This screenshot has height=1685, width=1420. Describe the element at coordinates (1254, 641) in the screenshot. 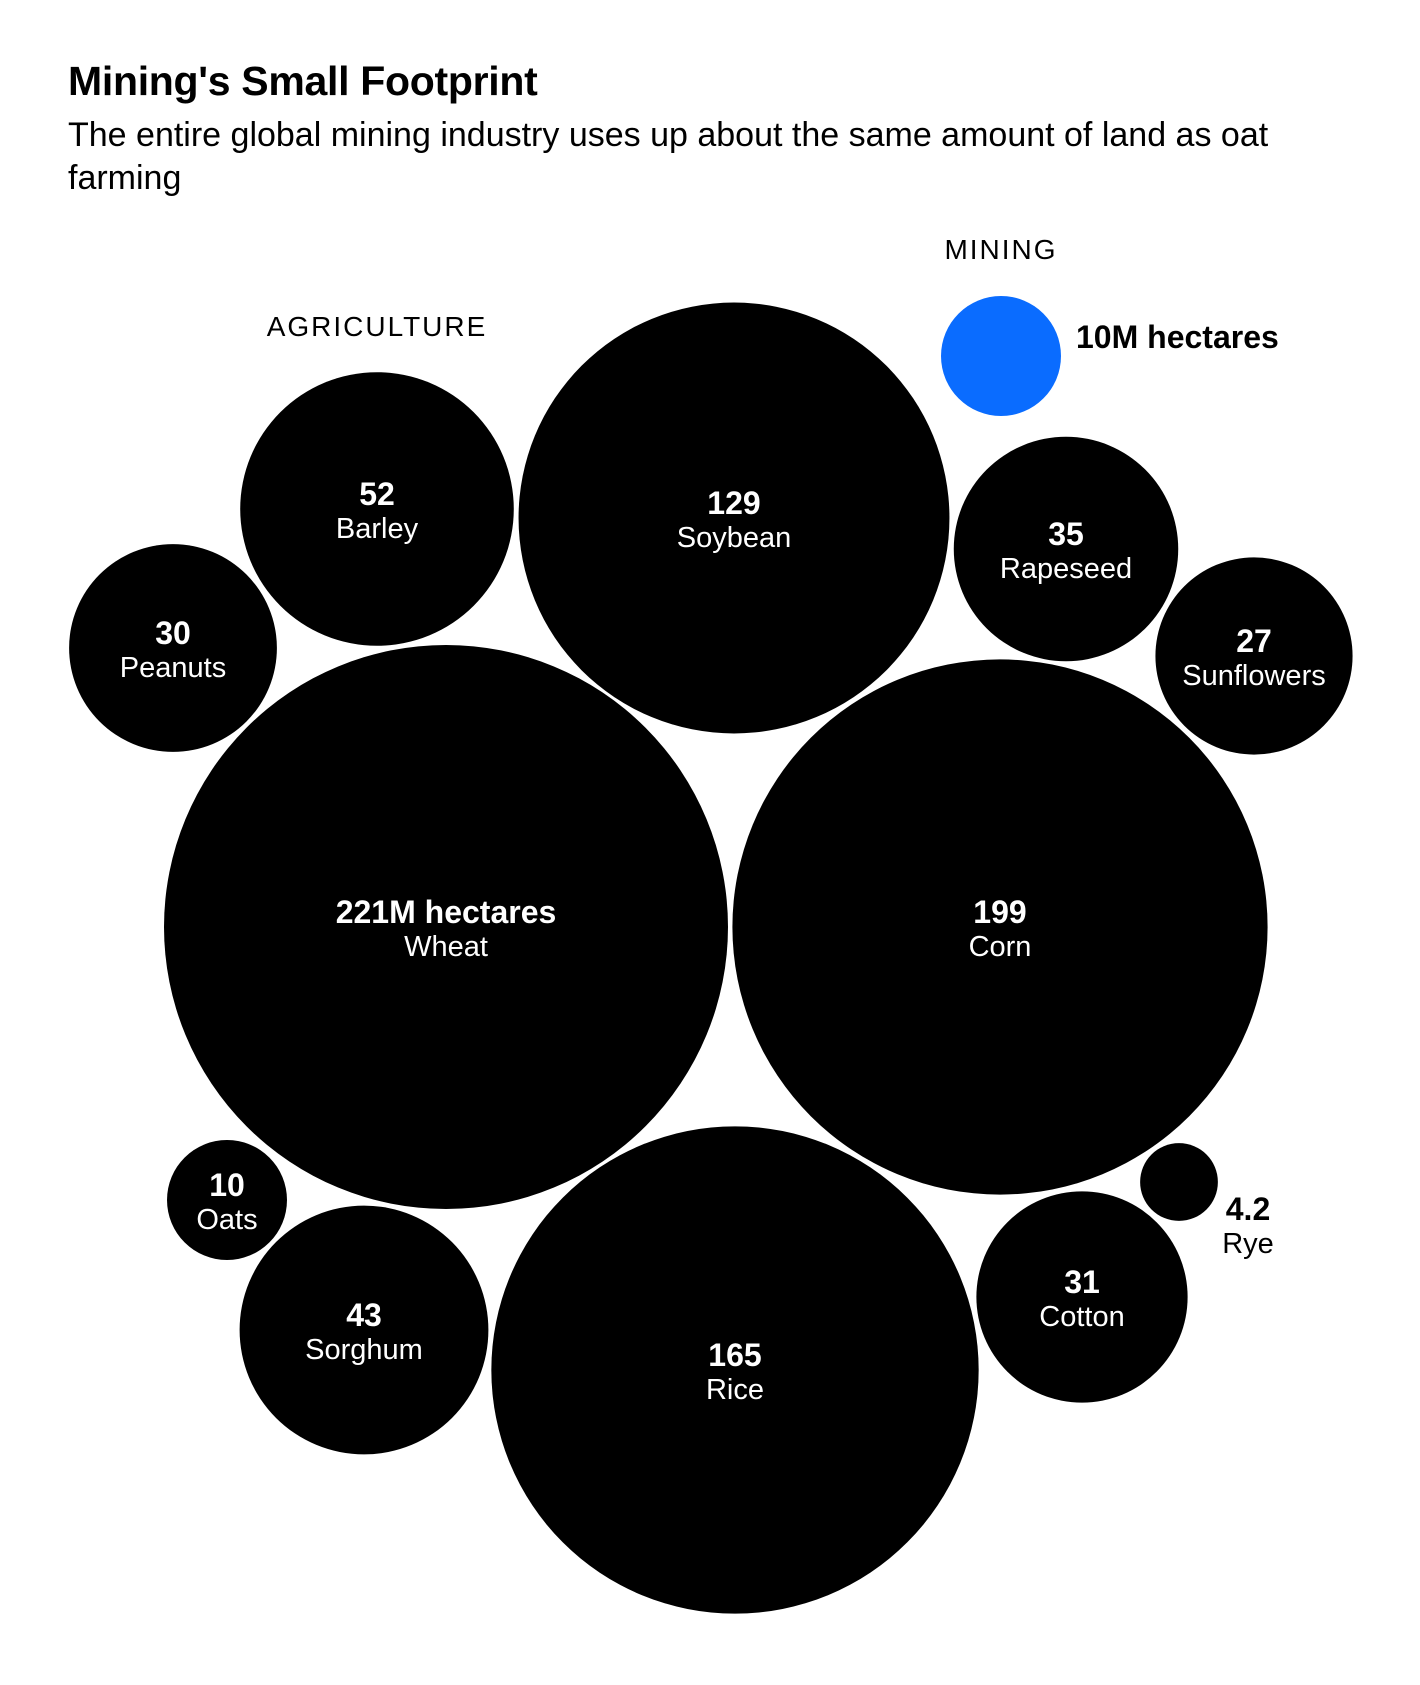

I see `bubble-value-sunflowers: 27` at that location.